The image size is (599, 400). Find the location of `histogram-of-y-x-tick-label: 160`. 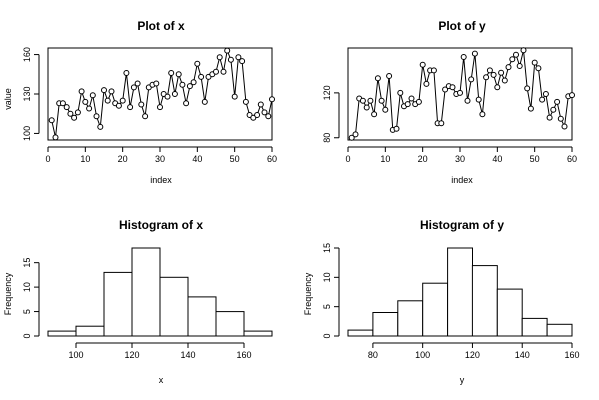

histogram-of-y-x-tick-label: 160 is located at coordinates (571, 355).